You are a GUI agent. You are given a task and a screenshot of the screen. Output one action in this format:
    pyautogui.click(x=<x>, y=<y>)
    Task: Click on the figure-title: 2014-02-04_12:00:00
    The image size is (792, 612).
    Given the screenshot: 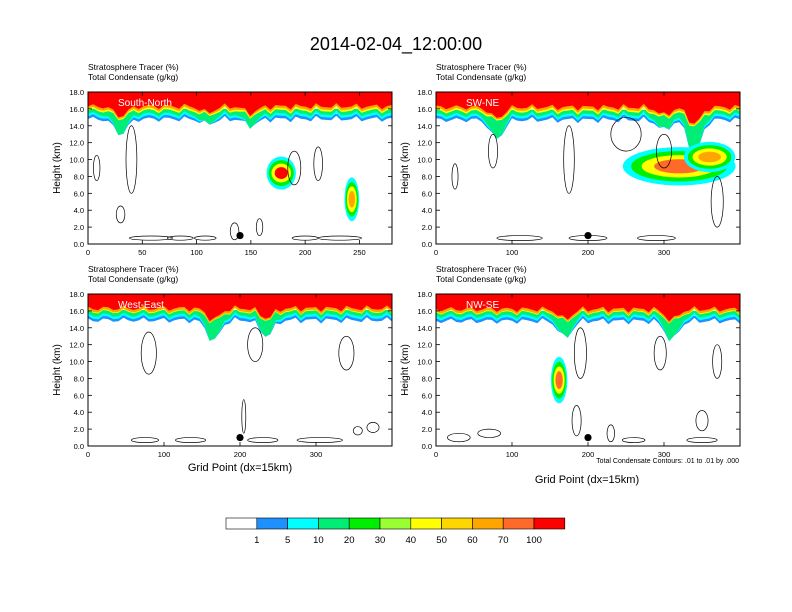 What is the action you would take?
    pyautogui.click(x=396, y=44)
    